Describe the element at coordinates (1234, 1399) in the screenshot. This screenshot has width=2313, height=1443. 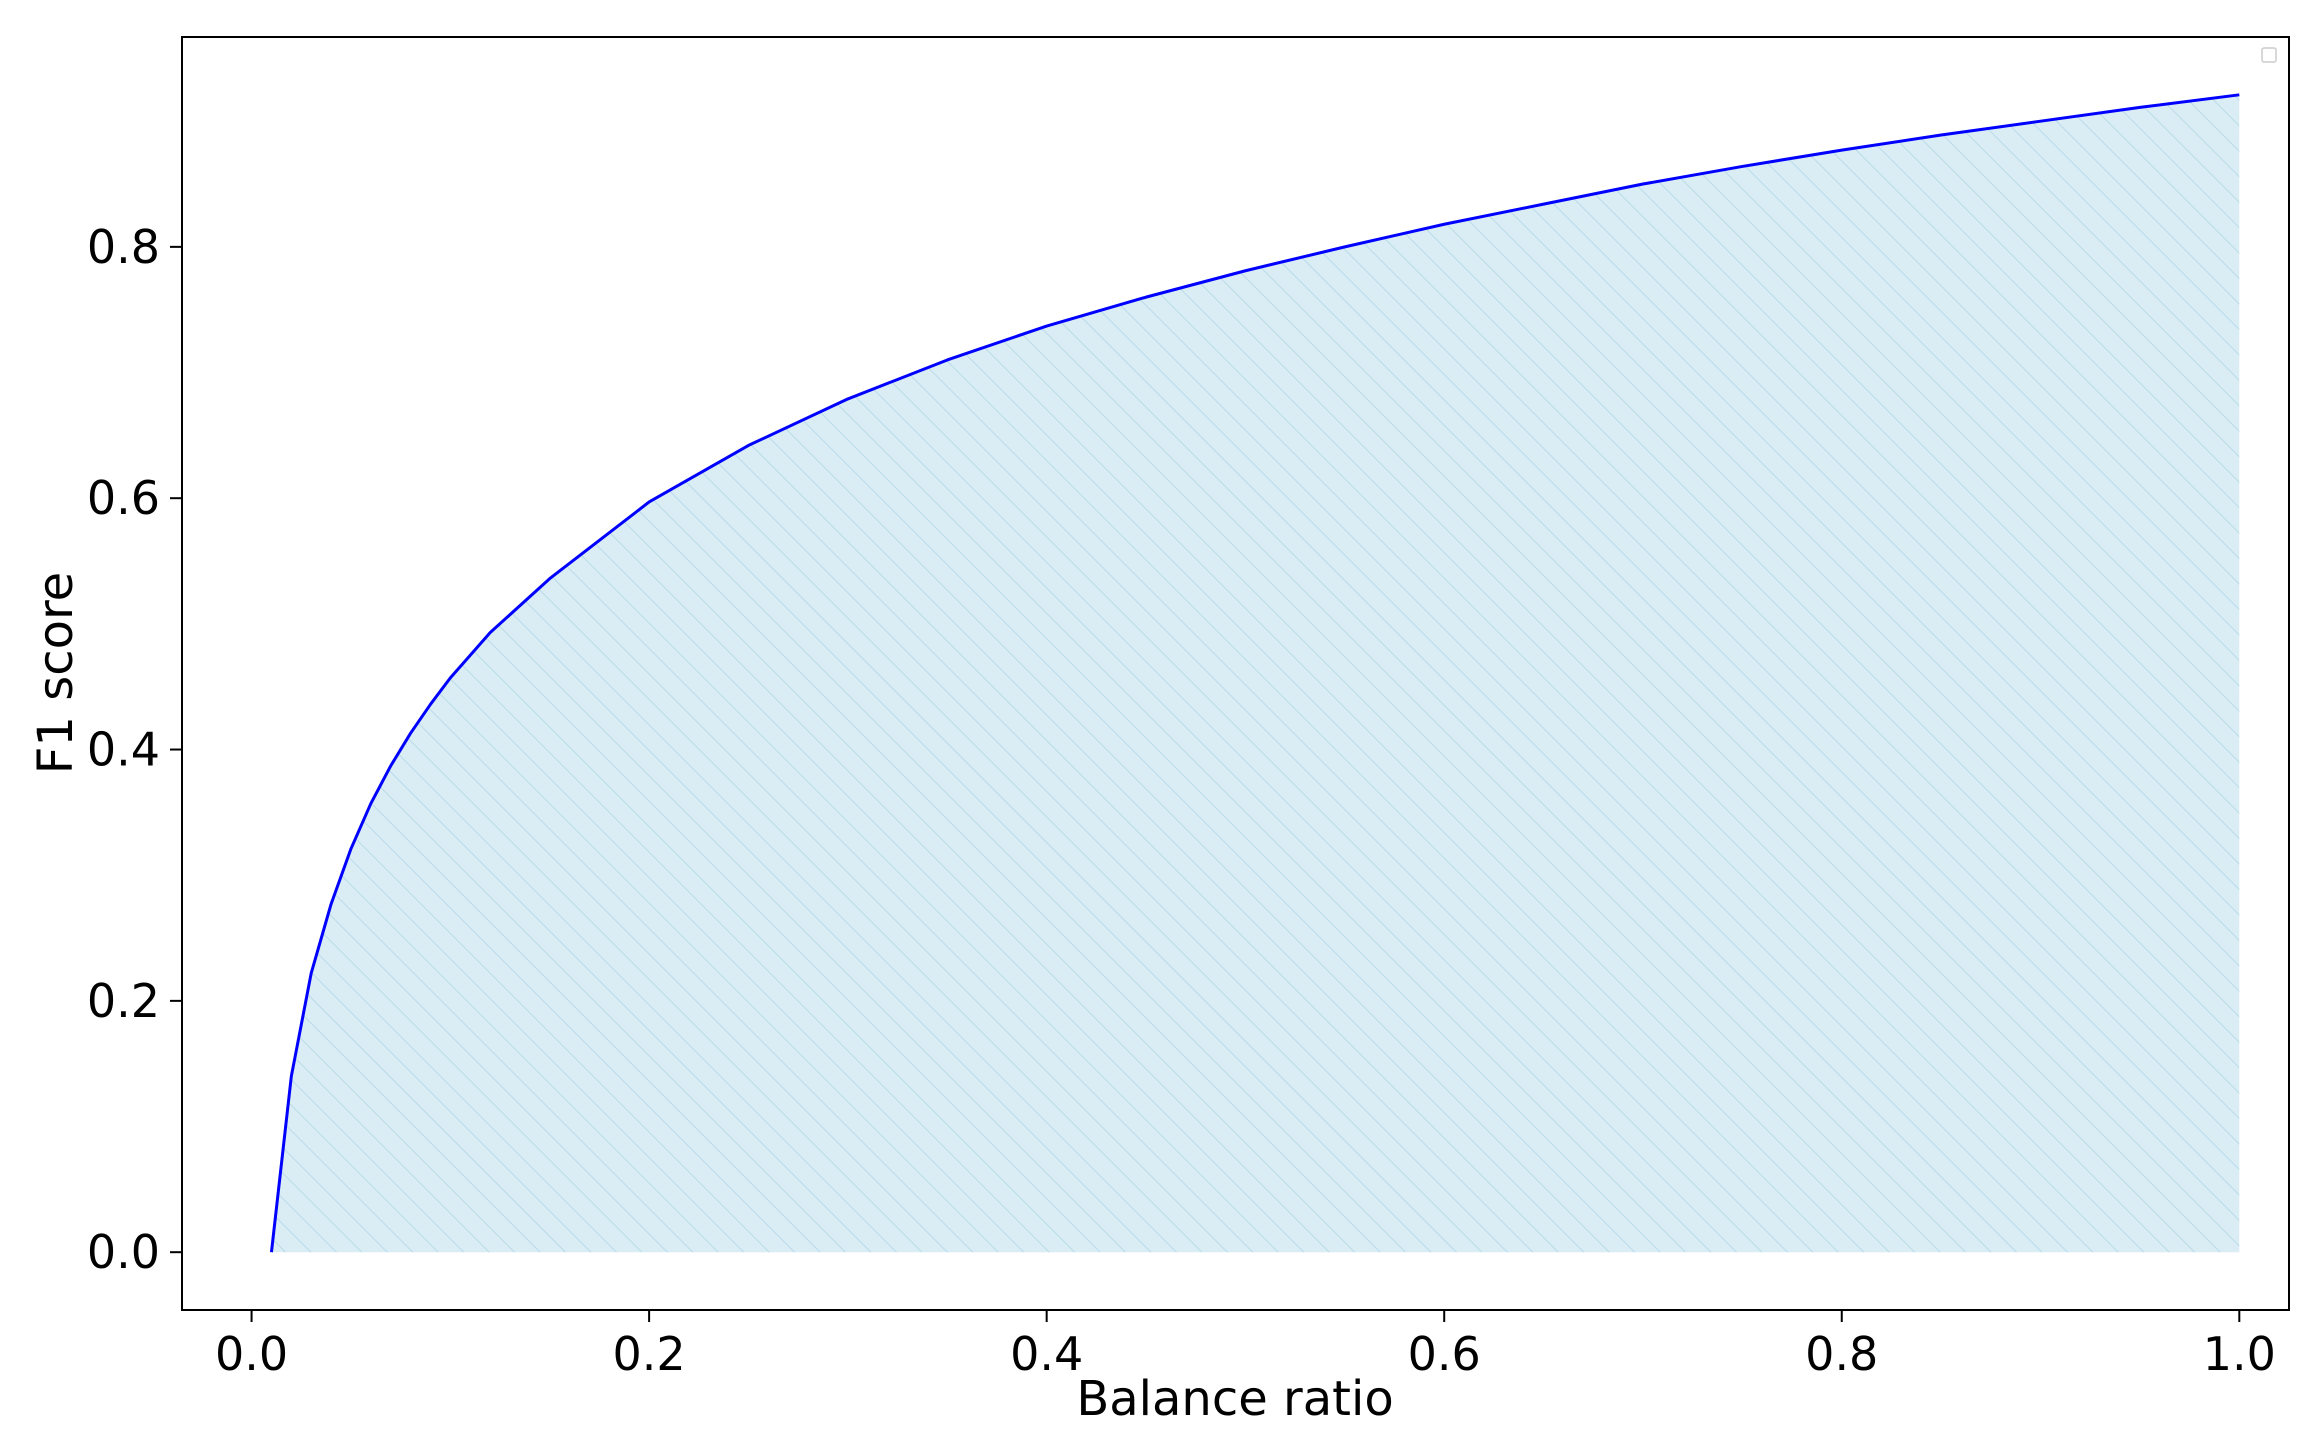
I see `x-axis-title: Balance ratio` at that location.